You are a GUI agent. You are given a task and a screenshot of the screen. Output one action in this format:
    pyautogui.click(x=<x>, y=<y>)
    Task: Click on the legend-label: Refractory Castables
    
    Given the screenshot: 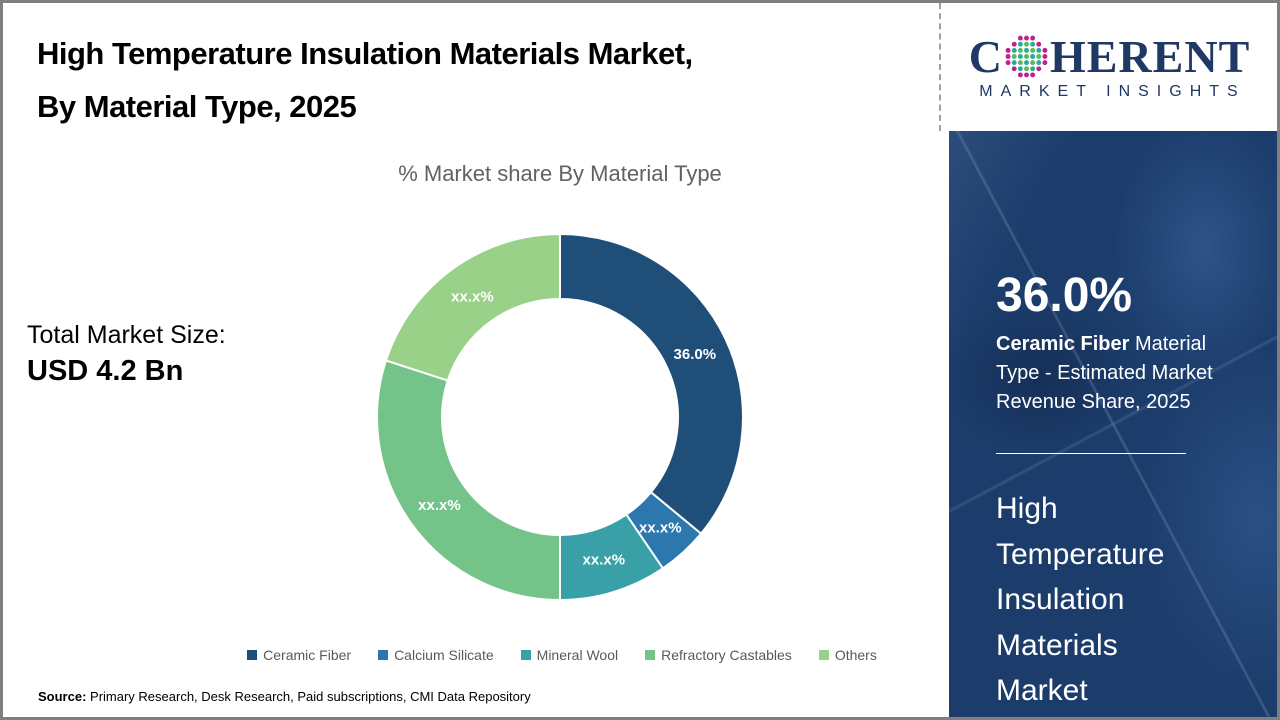 What is the action you would take?
    pyautogui.click(x=726, y=655)
    